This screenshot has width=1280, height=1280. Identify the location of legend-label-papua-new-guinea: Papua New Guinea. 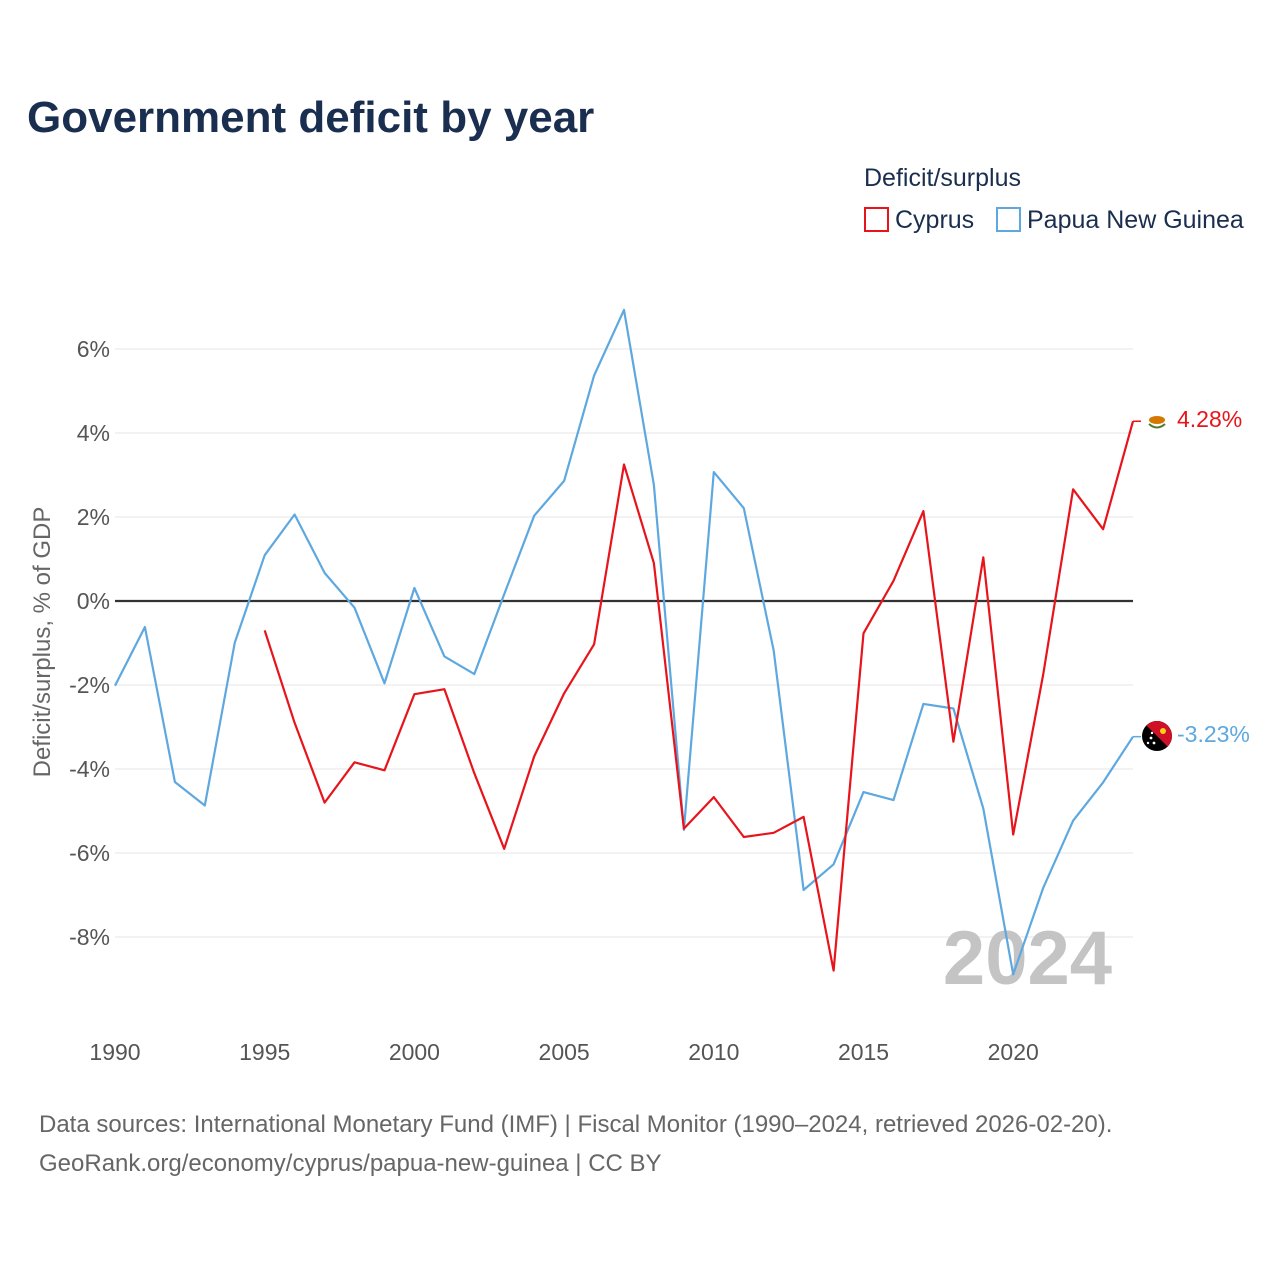
(1135, 220).